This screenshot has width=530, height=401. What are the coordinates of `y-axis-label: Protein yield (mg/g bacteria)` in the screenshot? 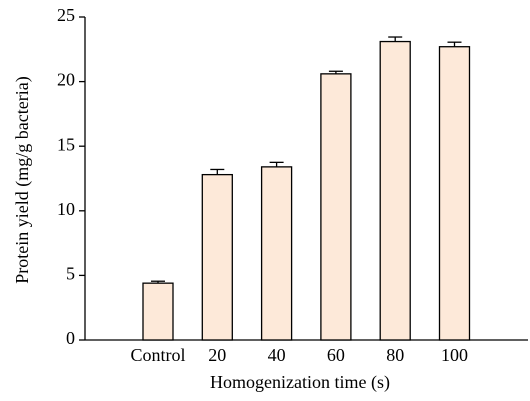 It's located at (22, 179).